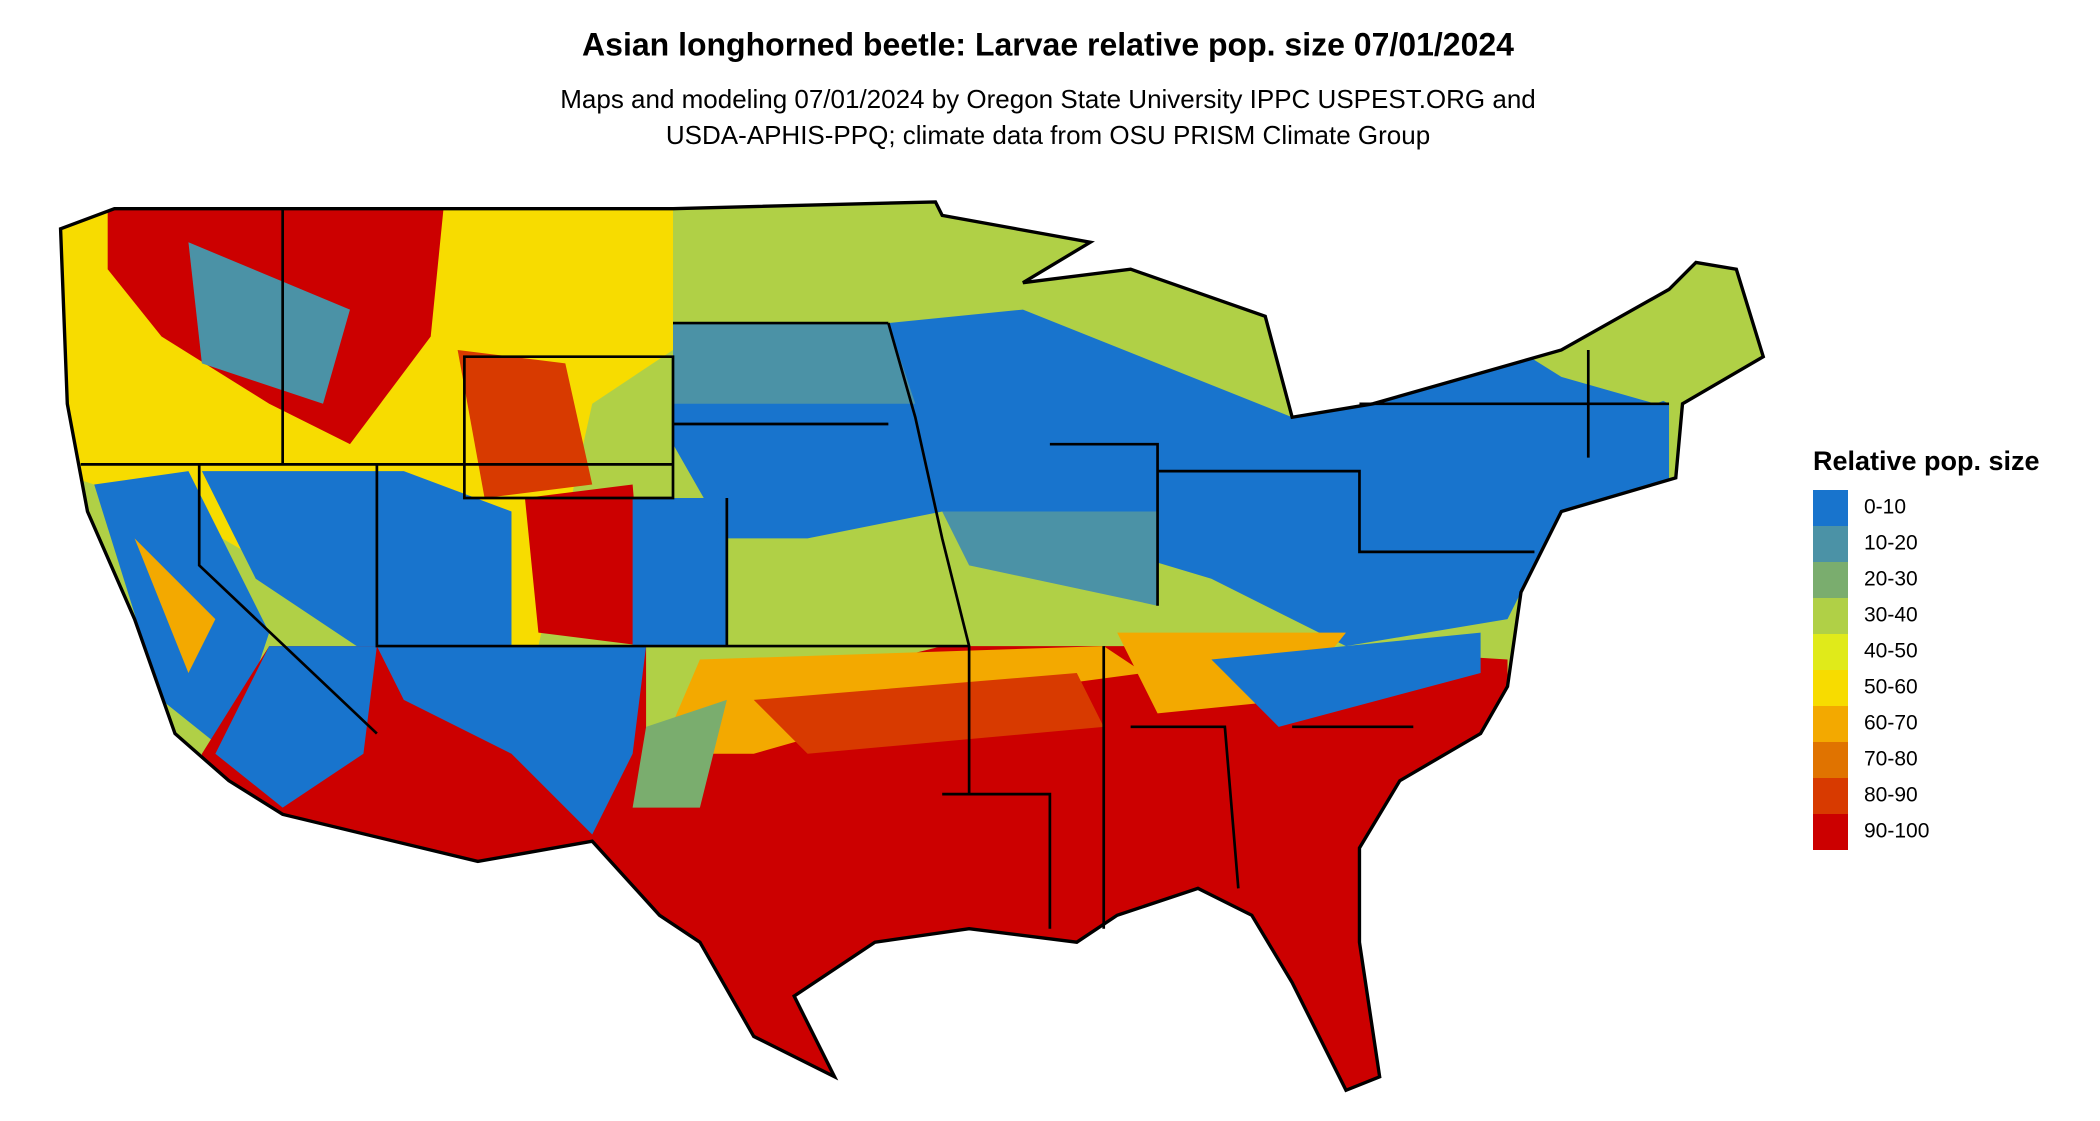 This screenshot has width=2100, height=1121. What do you see at coordinates (1891, 795) in the screenshot?
I see `legend-label: 80-90` at bounding box center [1891, 795].